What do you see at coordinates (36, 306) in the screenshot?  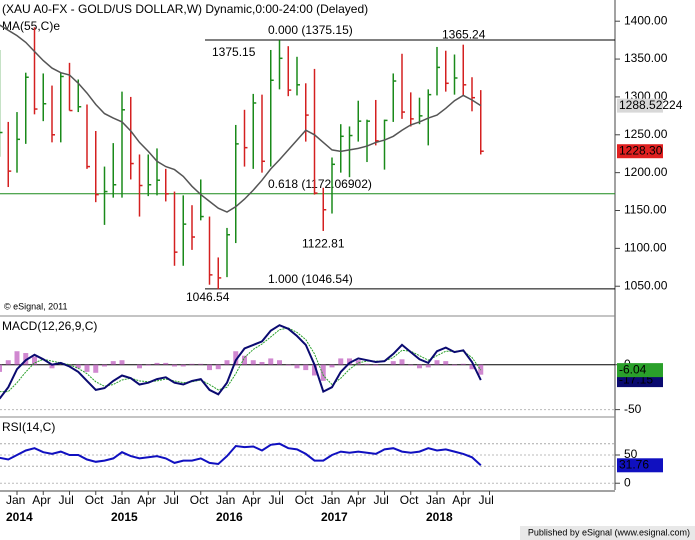 I see `copyright: © eSignal, 2011` at bounding box center [36, 306].